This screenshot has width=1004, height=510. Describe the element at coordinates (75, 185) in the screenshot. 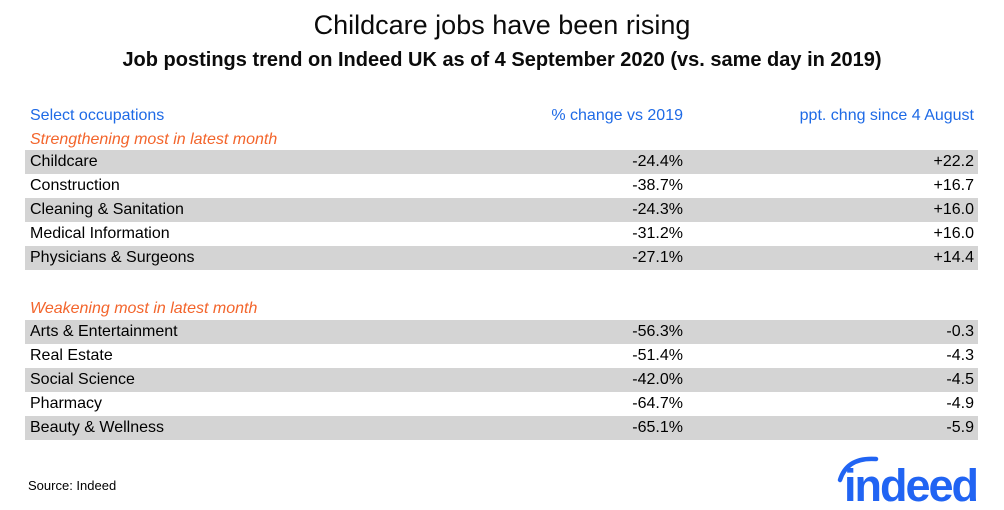

I see `occupation-cell: Construction` at that location.